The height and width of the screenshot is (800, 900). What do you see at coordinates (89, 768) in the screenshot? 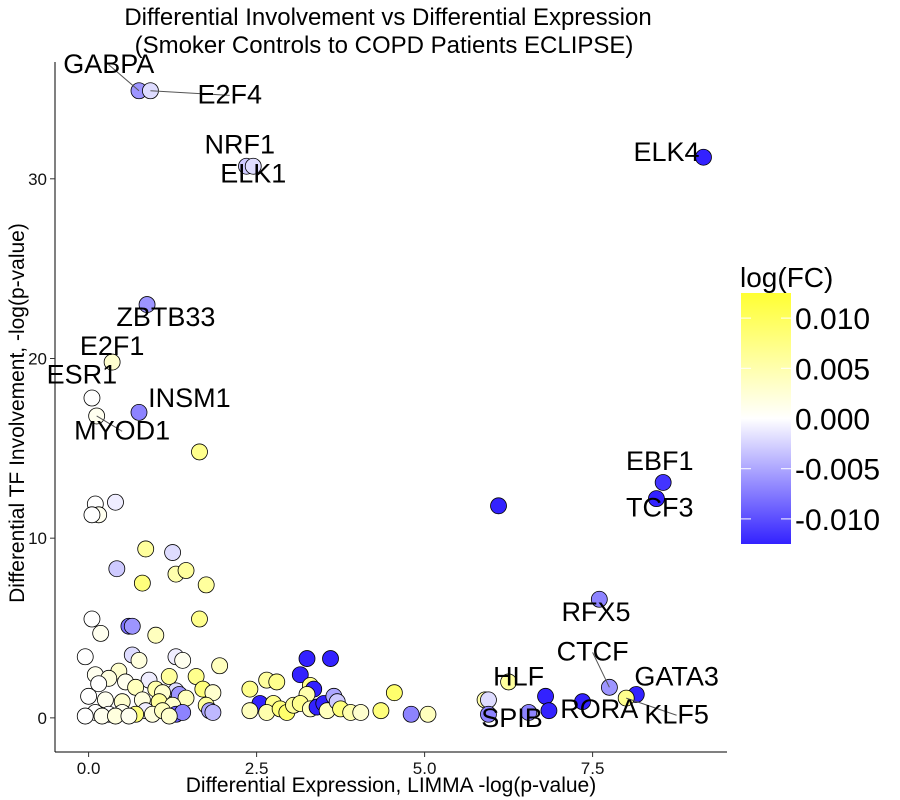
I see `x-tick-label: 0.0` at bounding box center [89, 768].